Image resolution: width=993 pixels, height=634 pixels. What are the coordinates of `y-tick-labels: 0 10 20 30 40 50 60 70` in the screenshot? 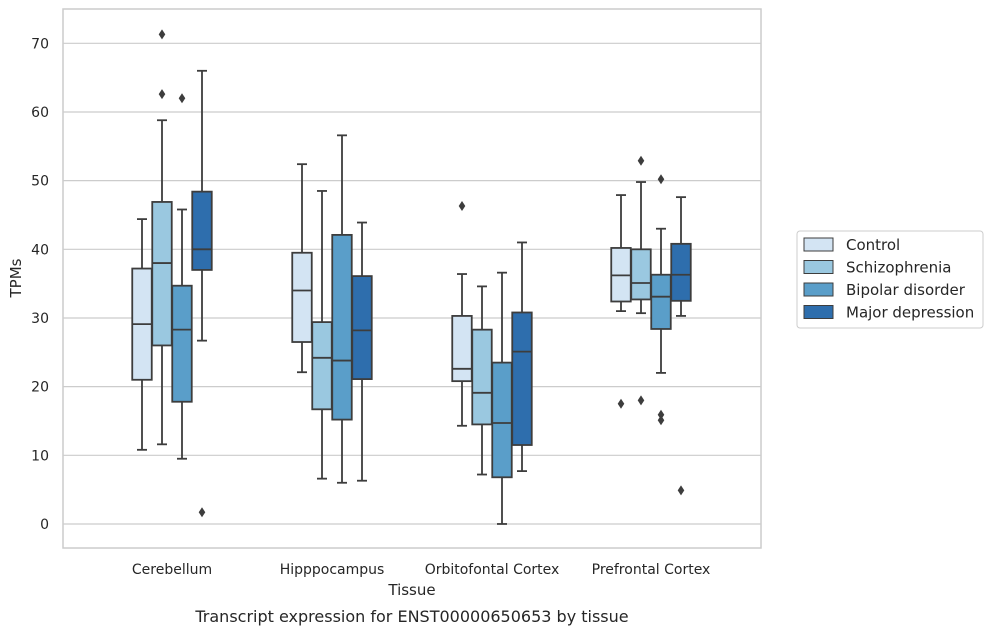 It's located at (40, 284).